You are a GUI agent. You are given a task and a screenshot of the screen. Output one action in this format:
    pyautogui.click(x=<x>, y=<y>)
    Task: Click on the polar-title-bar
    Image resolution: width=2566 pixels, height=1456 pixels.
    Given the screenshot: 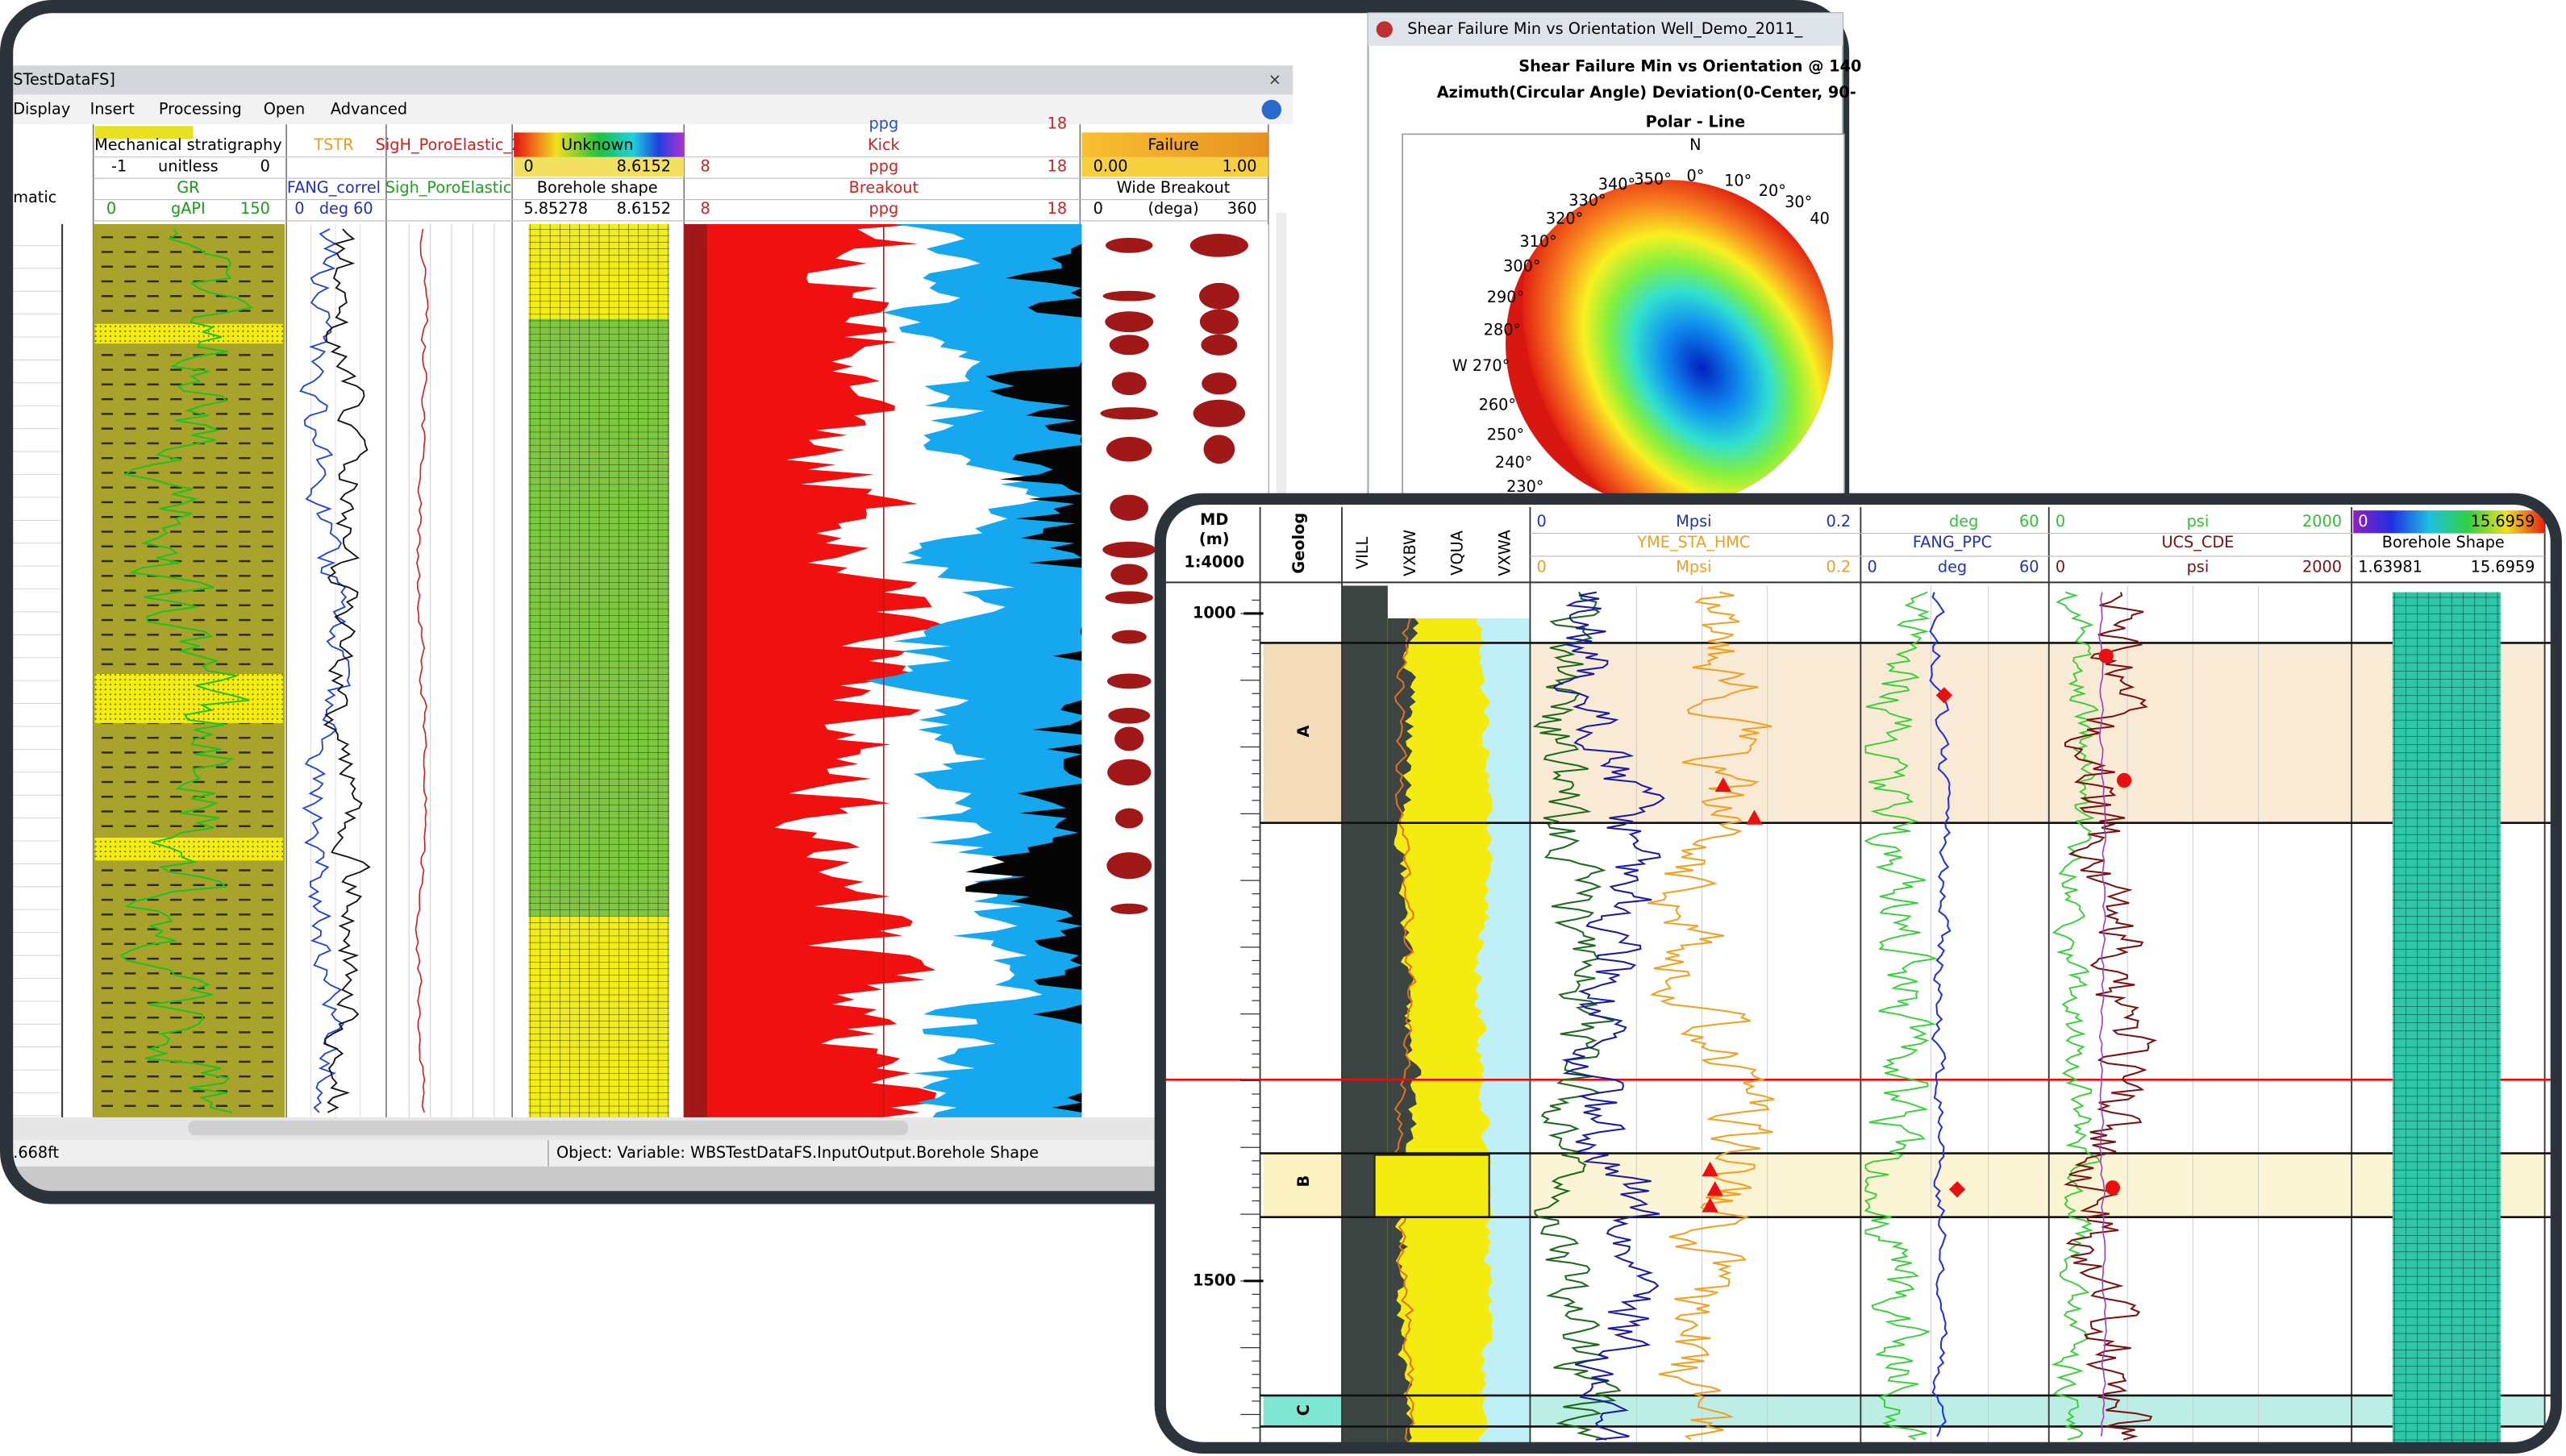 What is the action you would take?
    pyautogui.click(x=1605, y=29)
    